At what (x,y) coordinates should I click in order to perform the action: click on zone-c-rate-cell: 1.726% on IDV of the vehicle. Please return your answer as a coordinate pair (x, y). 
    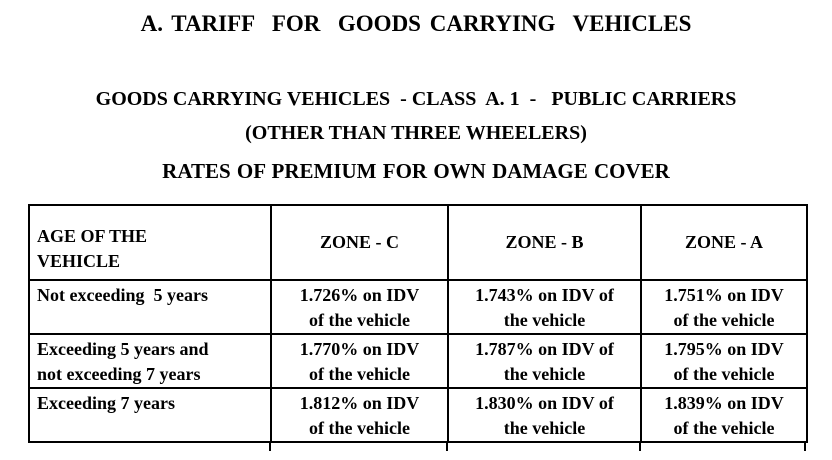
    Looking at the image, I should click on (359, 307).